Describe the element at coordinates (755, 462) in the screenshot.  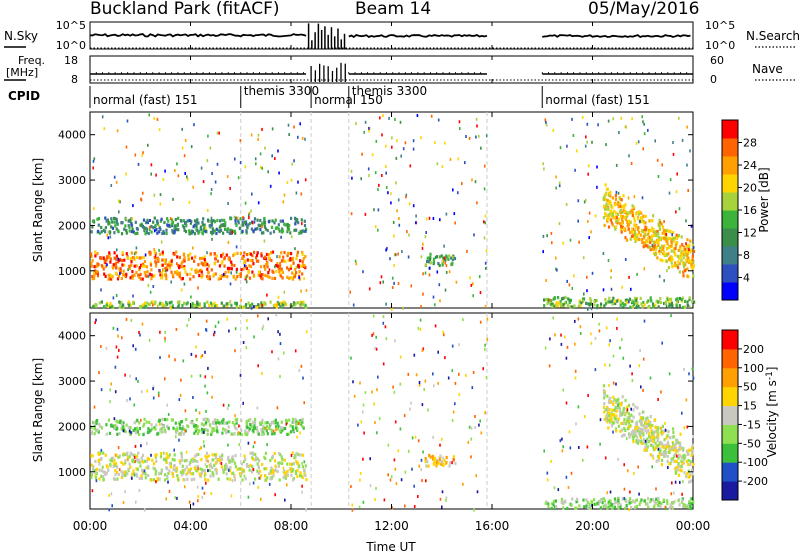
I see `colorbar-tick-label: -100` at that location.